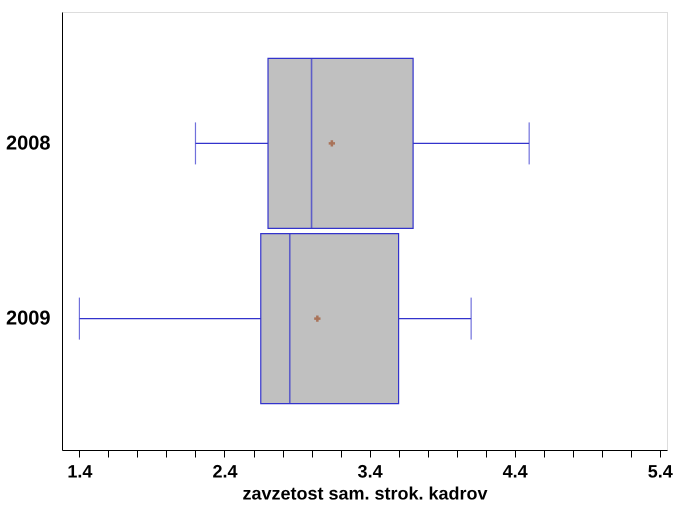  I want to click on x-tick-label: 2.4, so click(225, 472).